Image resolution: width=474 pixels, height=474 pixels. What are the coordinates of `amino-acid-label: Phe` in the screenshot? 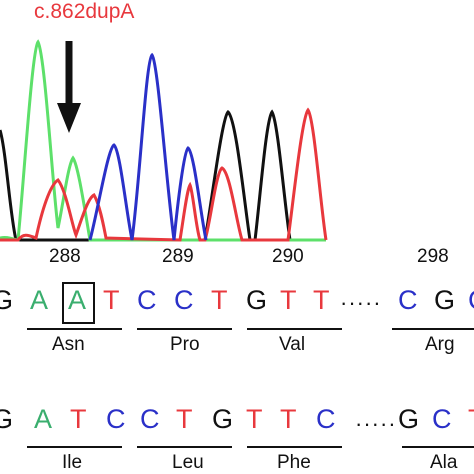 It's located at (294, 462).